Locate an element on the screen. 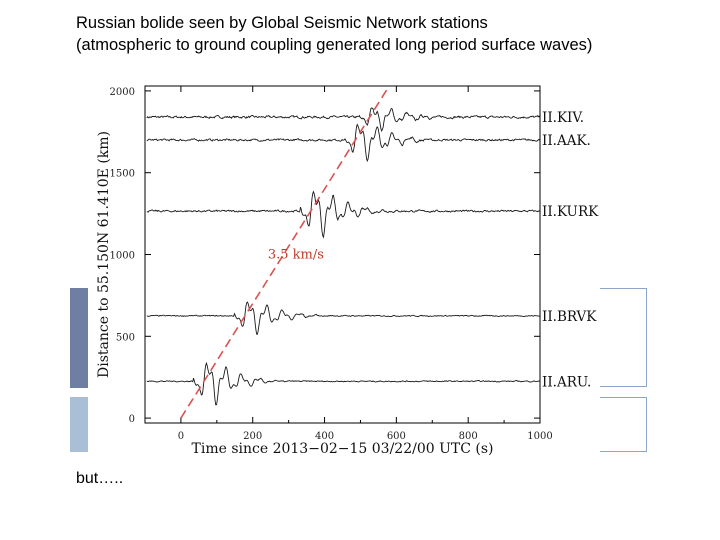 The width and height of the screenshot is (720, 540). station-labels: II.KIV. II.AAK. II.KURK II.BRVK II.ARU. is located at coordinates (570, 250).